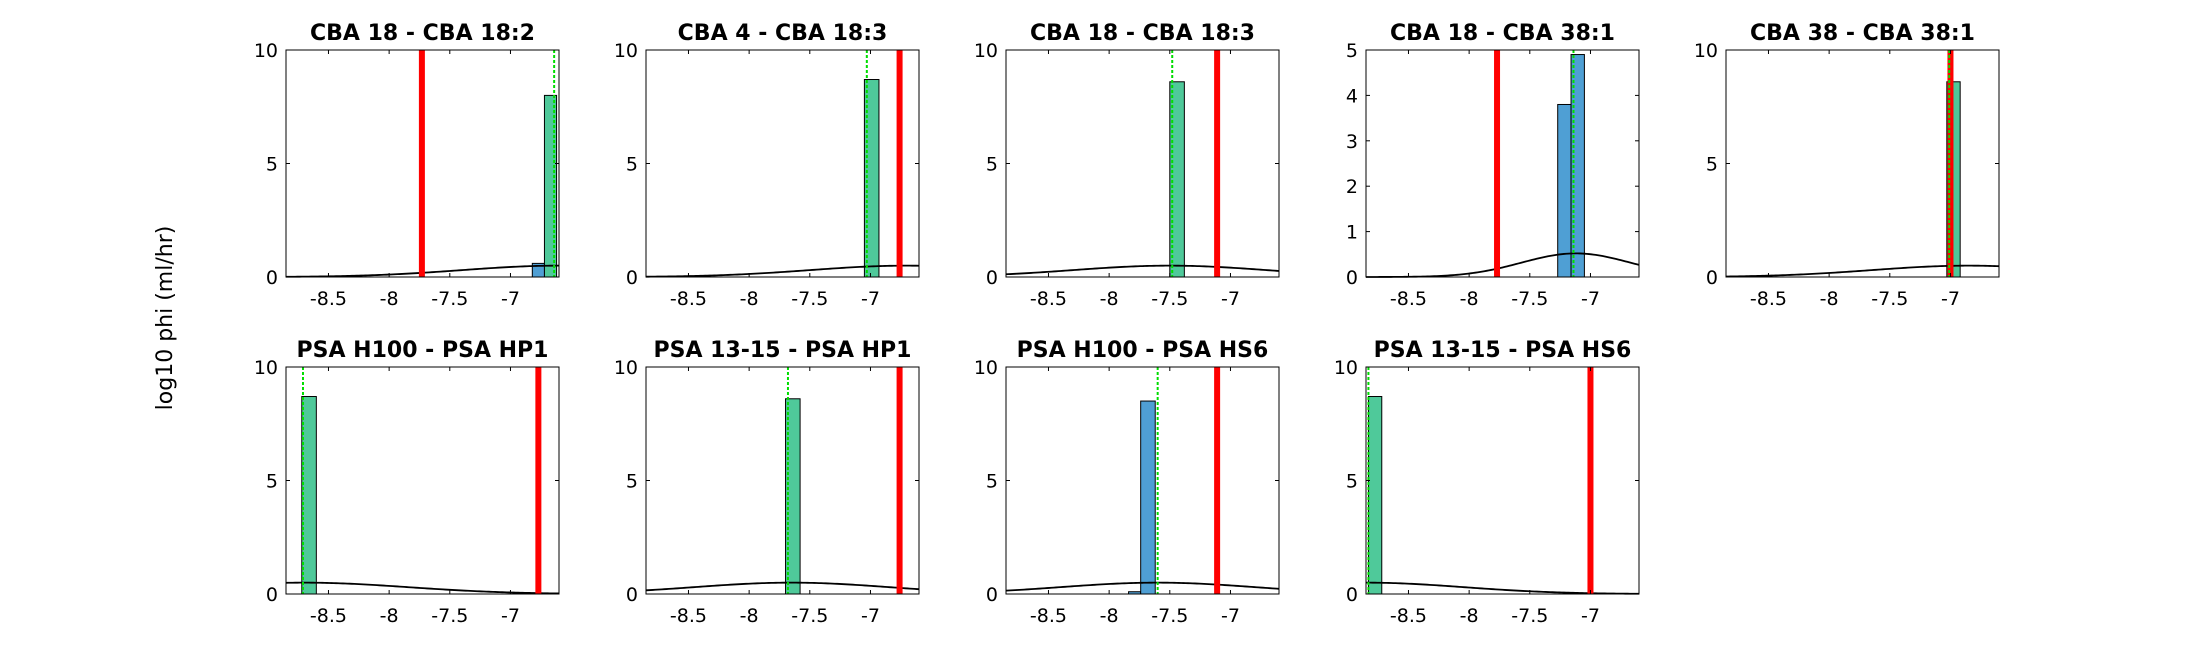 The image size is (2189, 659). Describe the element at coordinates (423, 350) in the screenshot. I see `panel-title: PSA H100 - PSA HP1` at that location.